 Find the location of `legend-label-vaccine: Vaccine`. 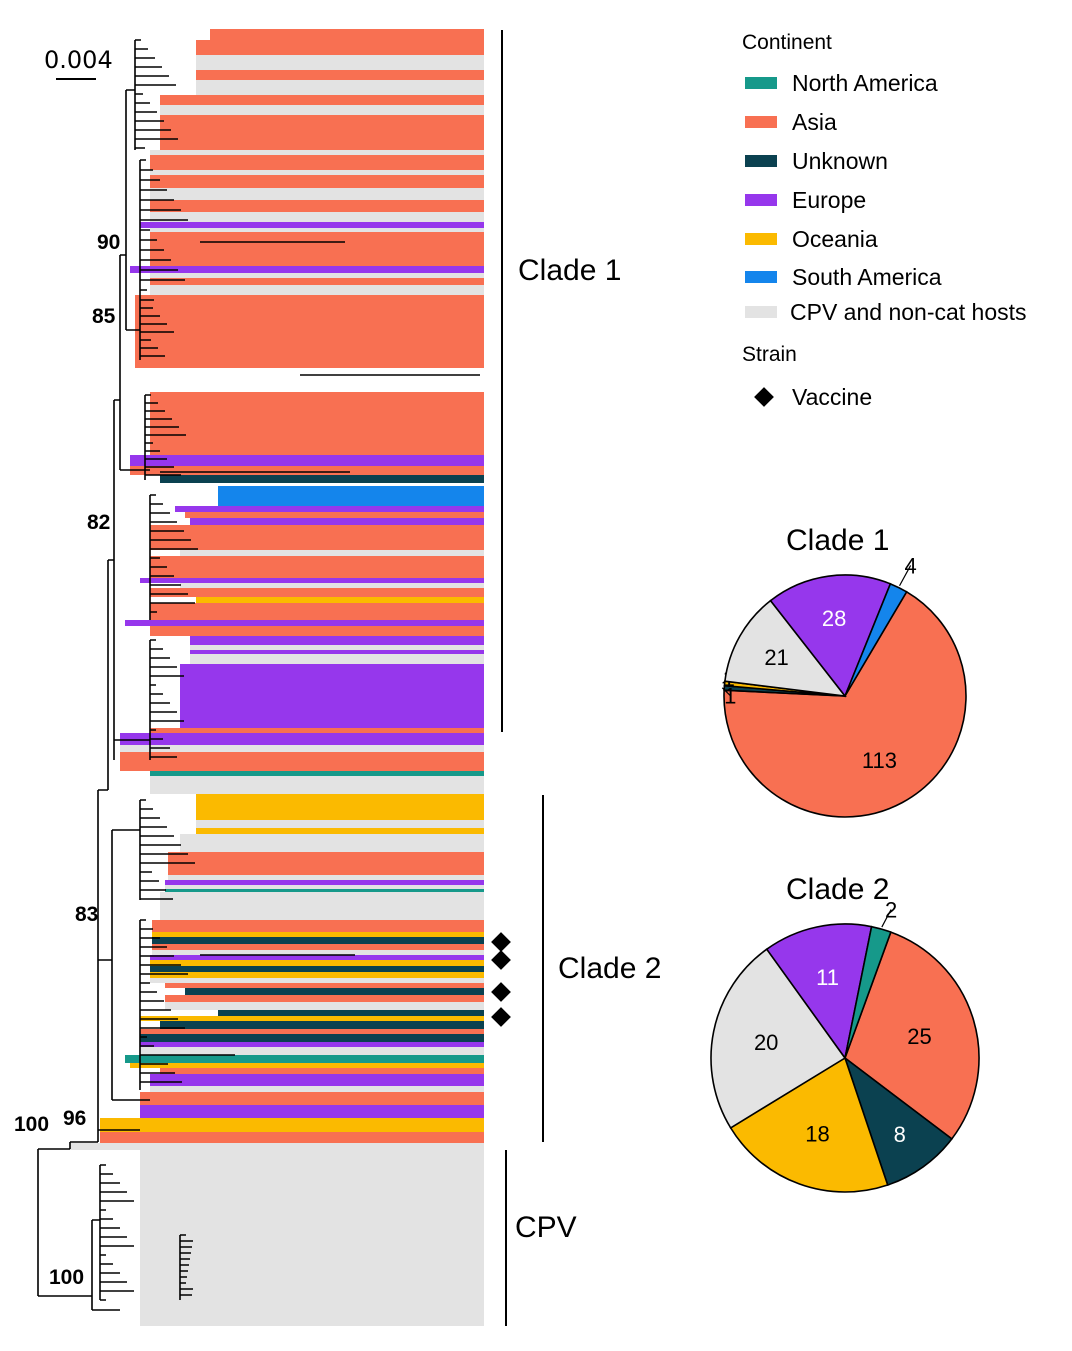

legend-label-vaccine: Vaccine is located at coordinates (832, 397).